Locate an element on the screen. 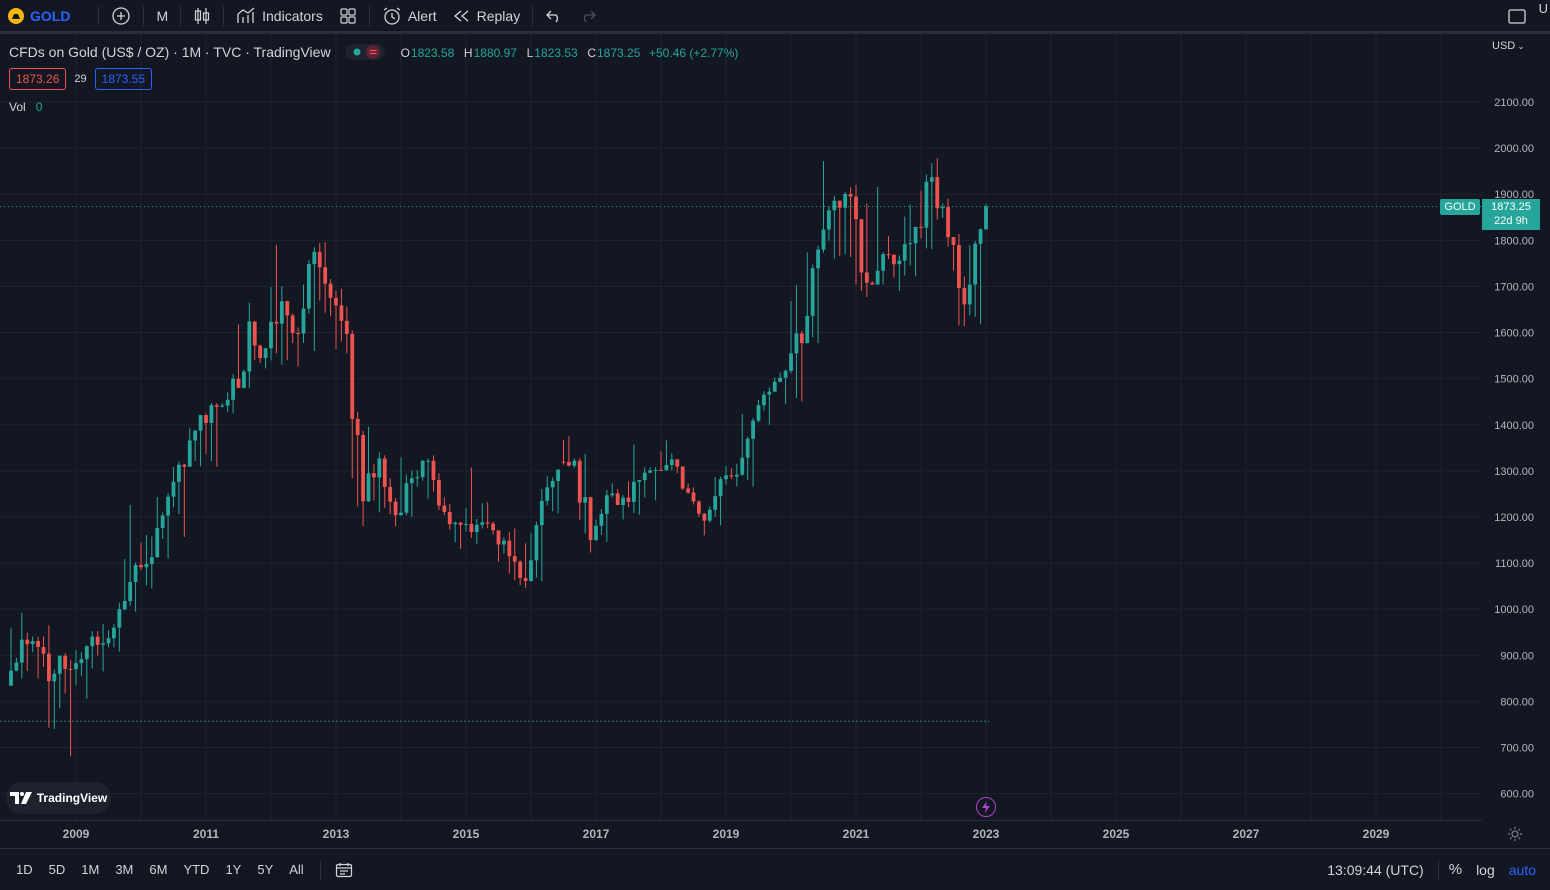 Image resolution: width=1550 pixels, height=890 pixels. redo-button is located at coordinates (588, 15).